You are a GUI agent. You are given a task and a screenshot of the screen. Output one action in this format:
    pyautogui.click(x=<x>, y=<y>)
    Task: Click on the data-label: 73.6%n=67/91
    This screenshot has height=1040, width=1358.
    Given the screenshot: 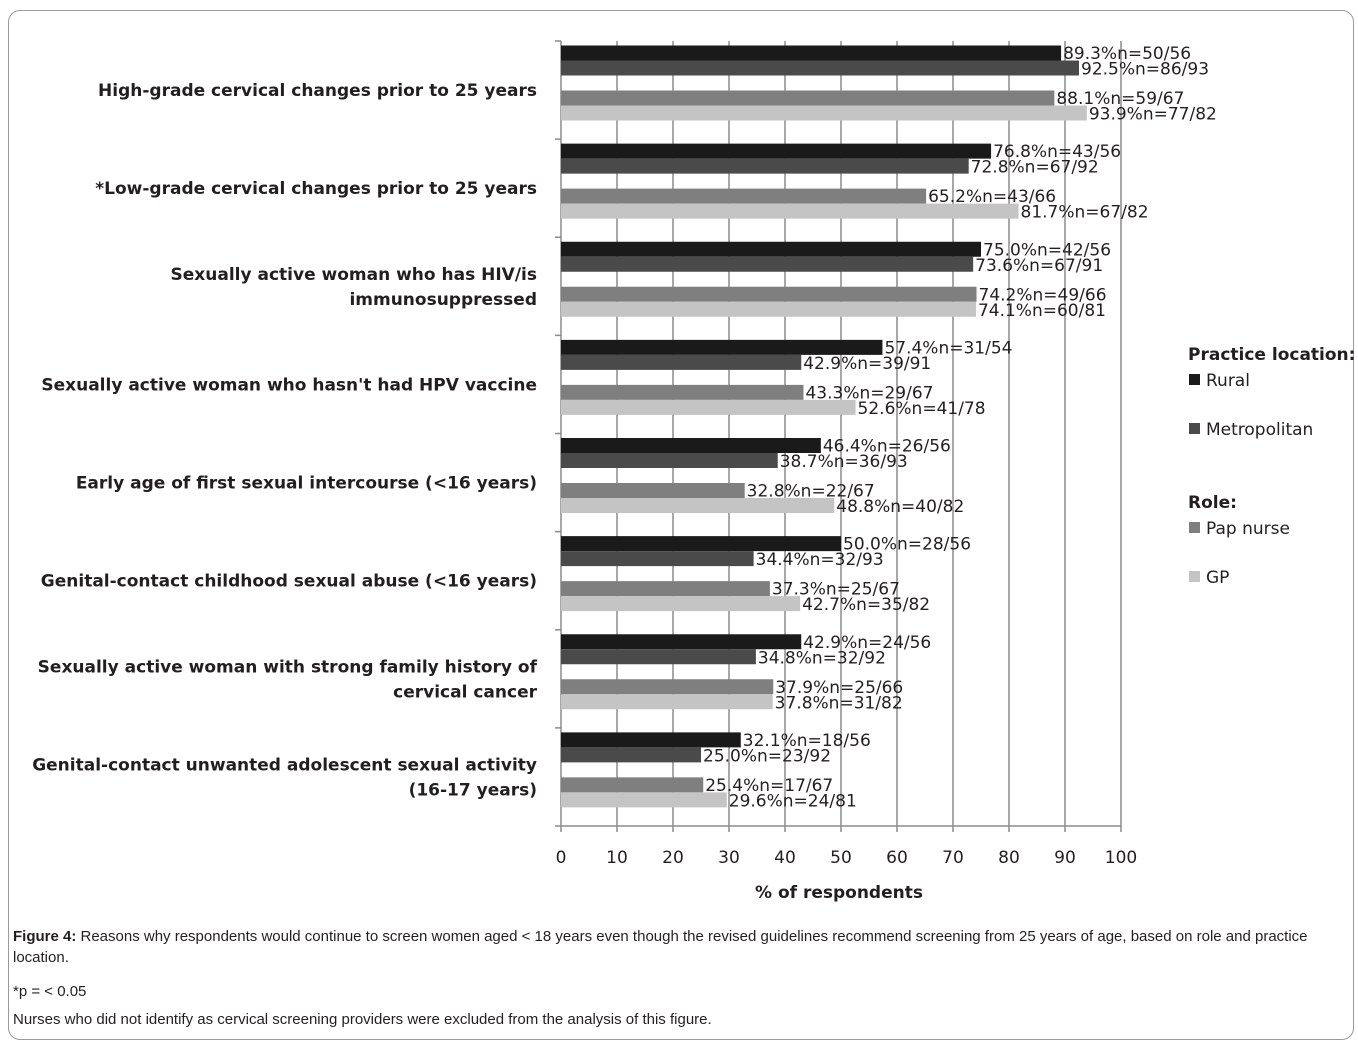 What is the action you would take?
    pyautogui.click(x=1039, y=266)
    